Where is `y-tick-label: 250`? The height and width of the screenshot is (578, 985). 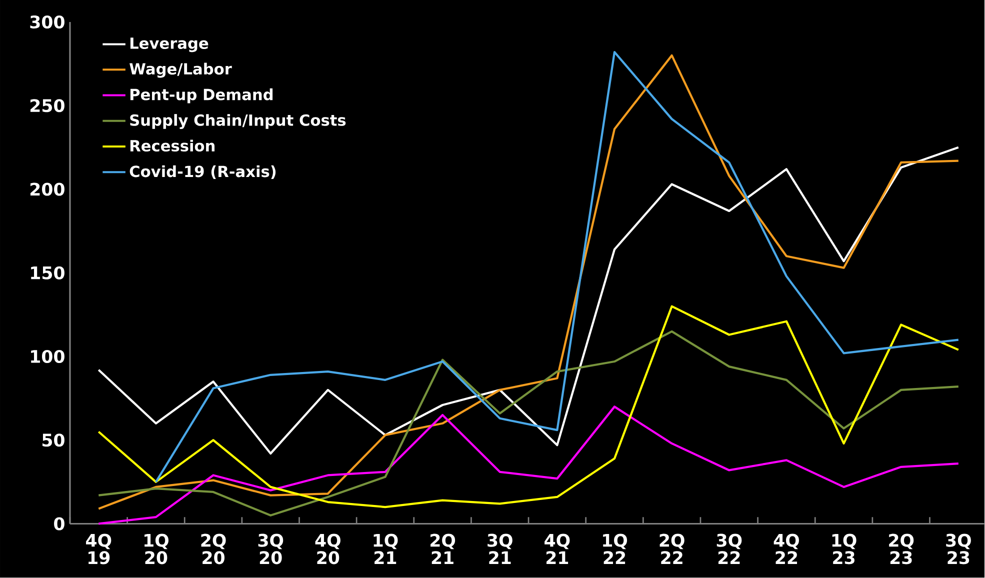 y-tick-label: 250 is located at coordinates (47, 105).